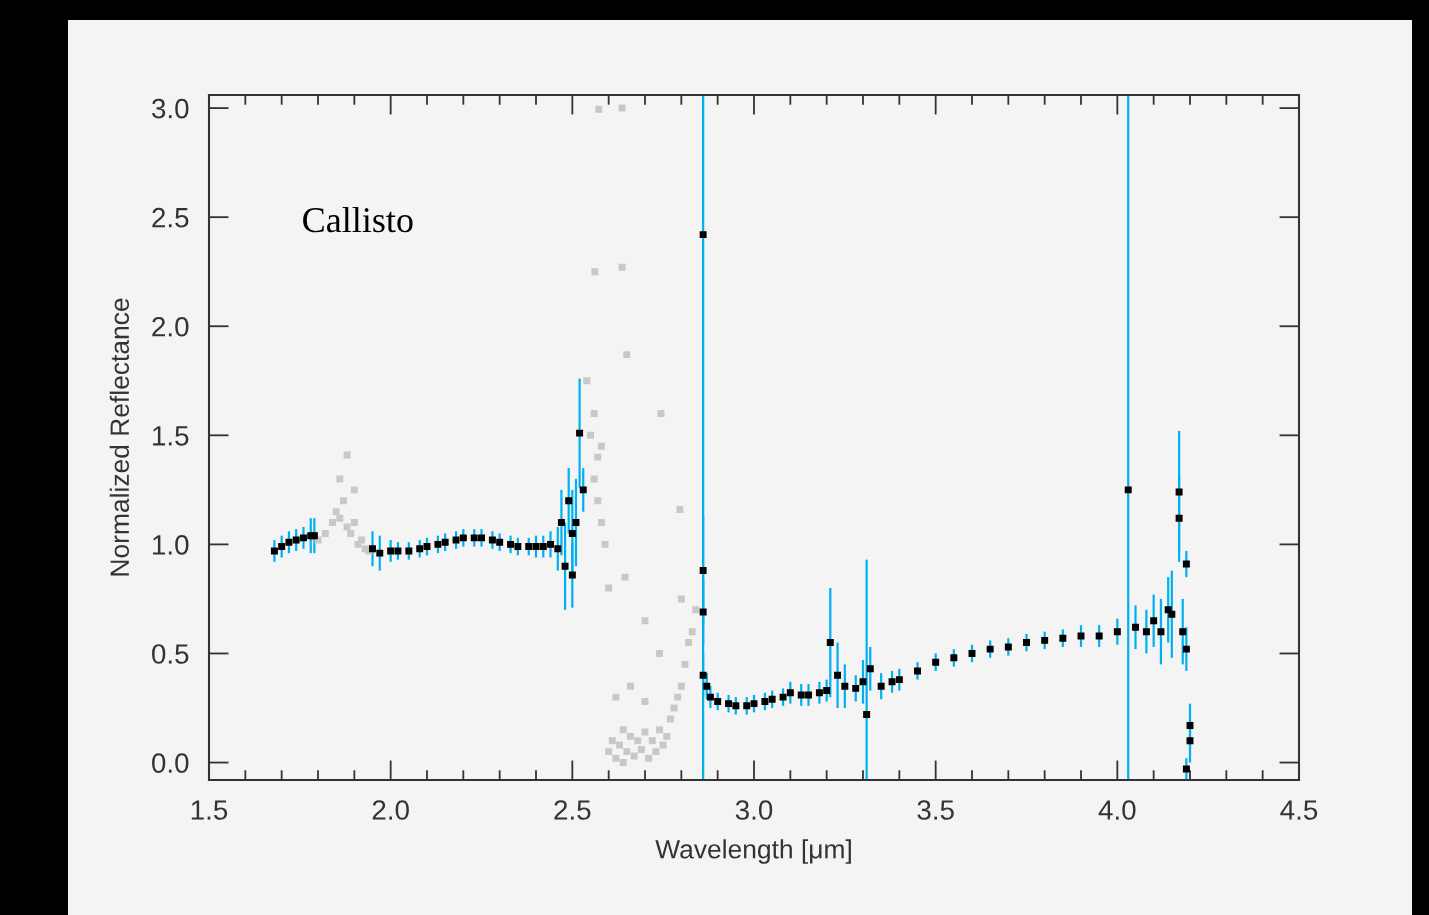 Image resolution: width=1429 pixels, height=915 pixels. I want to click on x-tick-label: 4.5, so click(1299, 810).